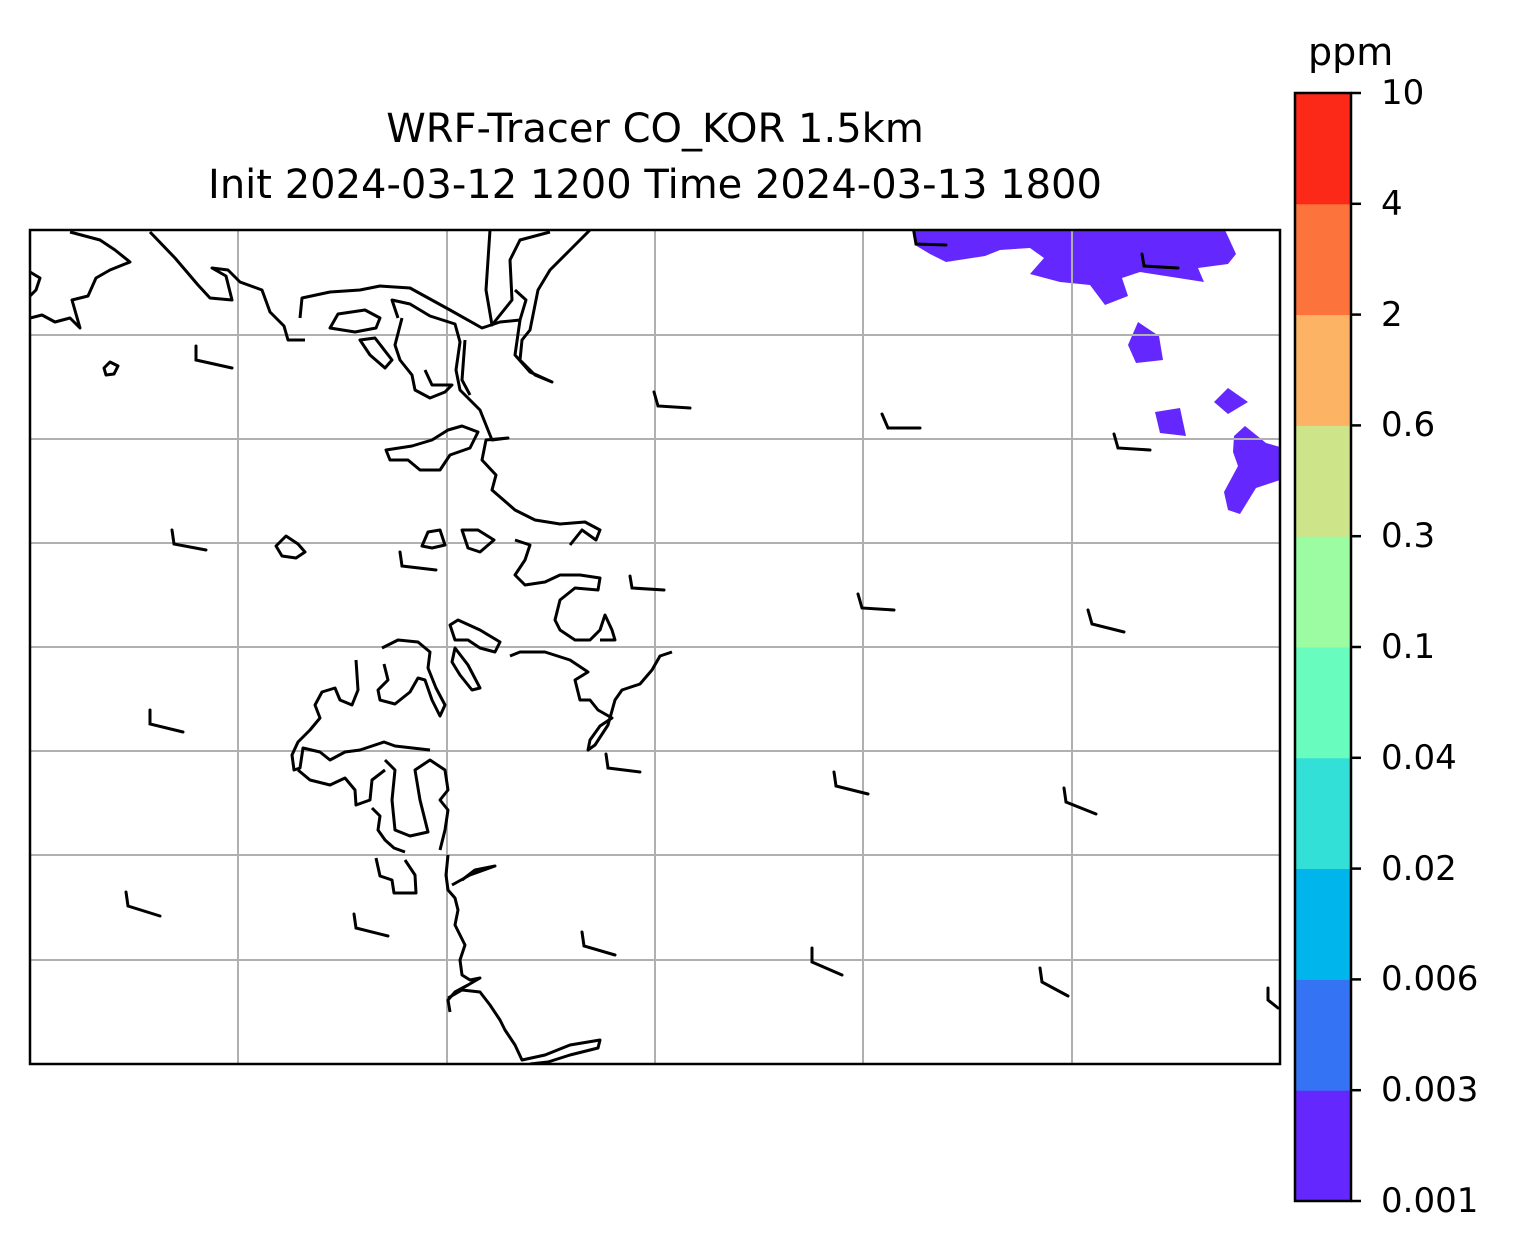 This screenshot has height=1256, width=1528. Describe the element at coordinates (1351, 52) in the screenshot. I see `colorbar-unit-label: ppm` at that location.